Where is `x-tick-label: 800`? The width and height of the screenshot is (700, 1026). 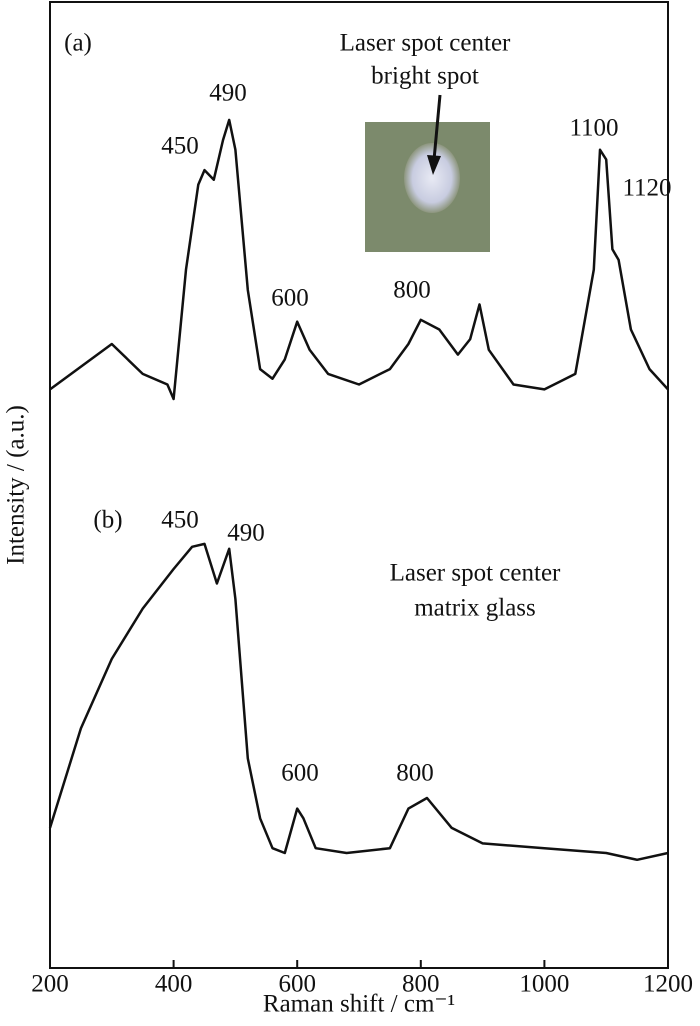
x-tick-label: 800 is located at coordinates (421, 984).